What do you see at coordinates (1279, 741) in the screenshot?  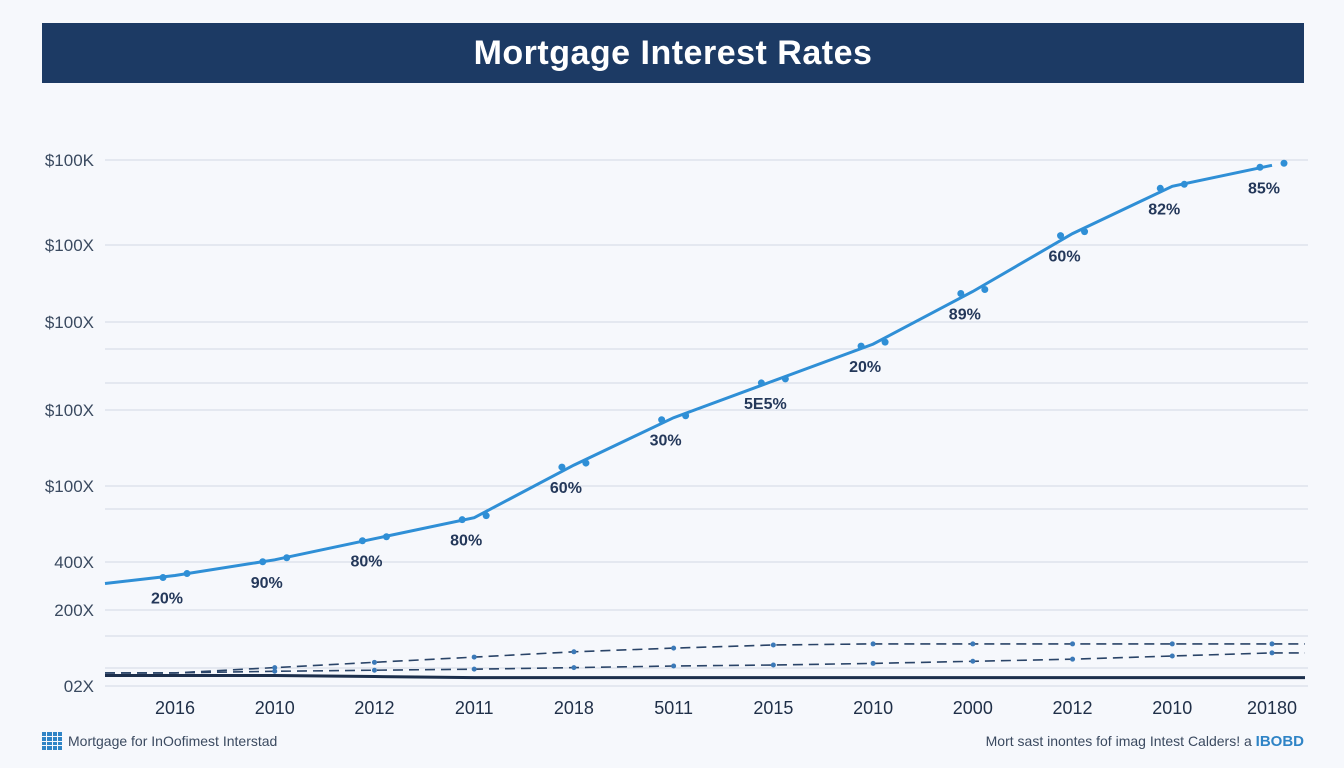 I see `footer-brand: IBOBD` at bounding box center [1279, 741].